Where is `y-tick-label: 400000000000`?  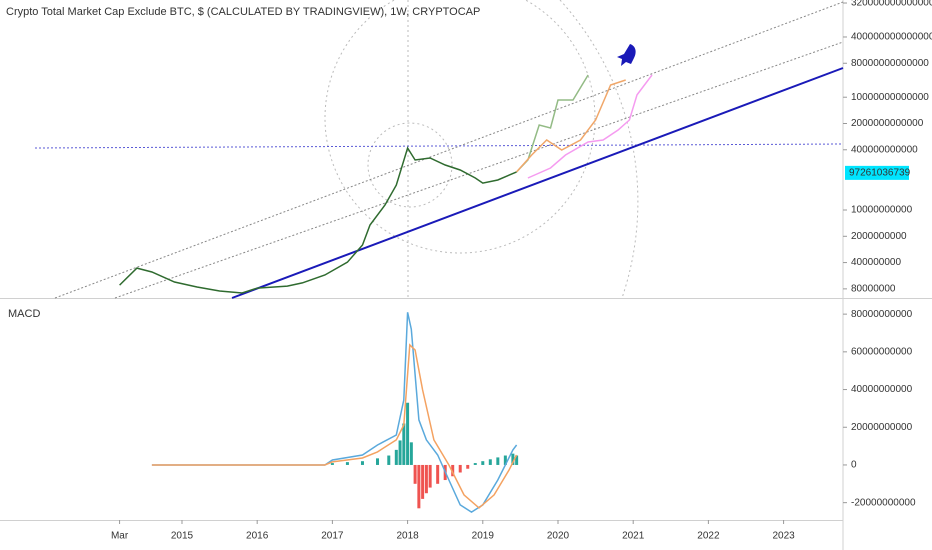
y-tick-label: 400000000000 is located at coordinates (884, 149).